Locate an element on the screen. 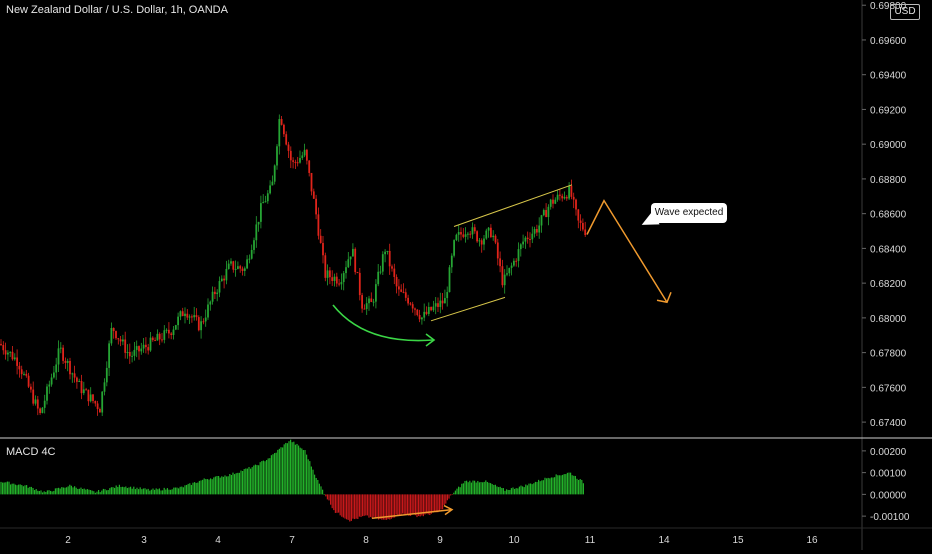 The image size is (932, 554). macd-divergence-arrow is located at coordinates (412, 512).